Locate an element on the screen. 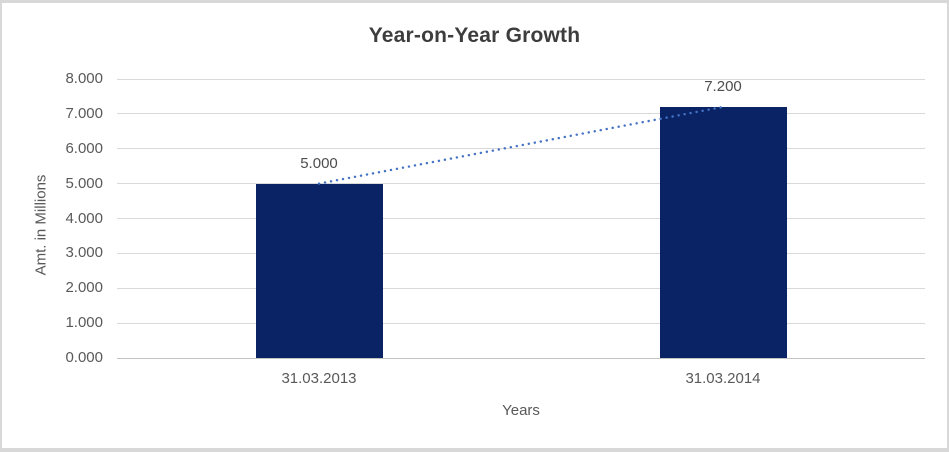 The width and height of the screenshot is (949, 452). y-axis-tick-label: 7.000 is located at coordinates (84, 113).